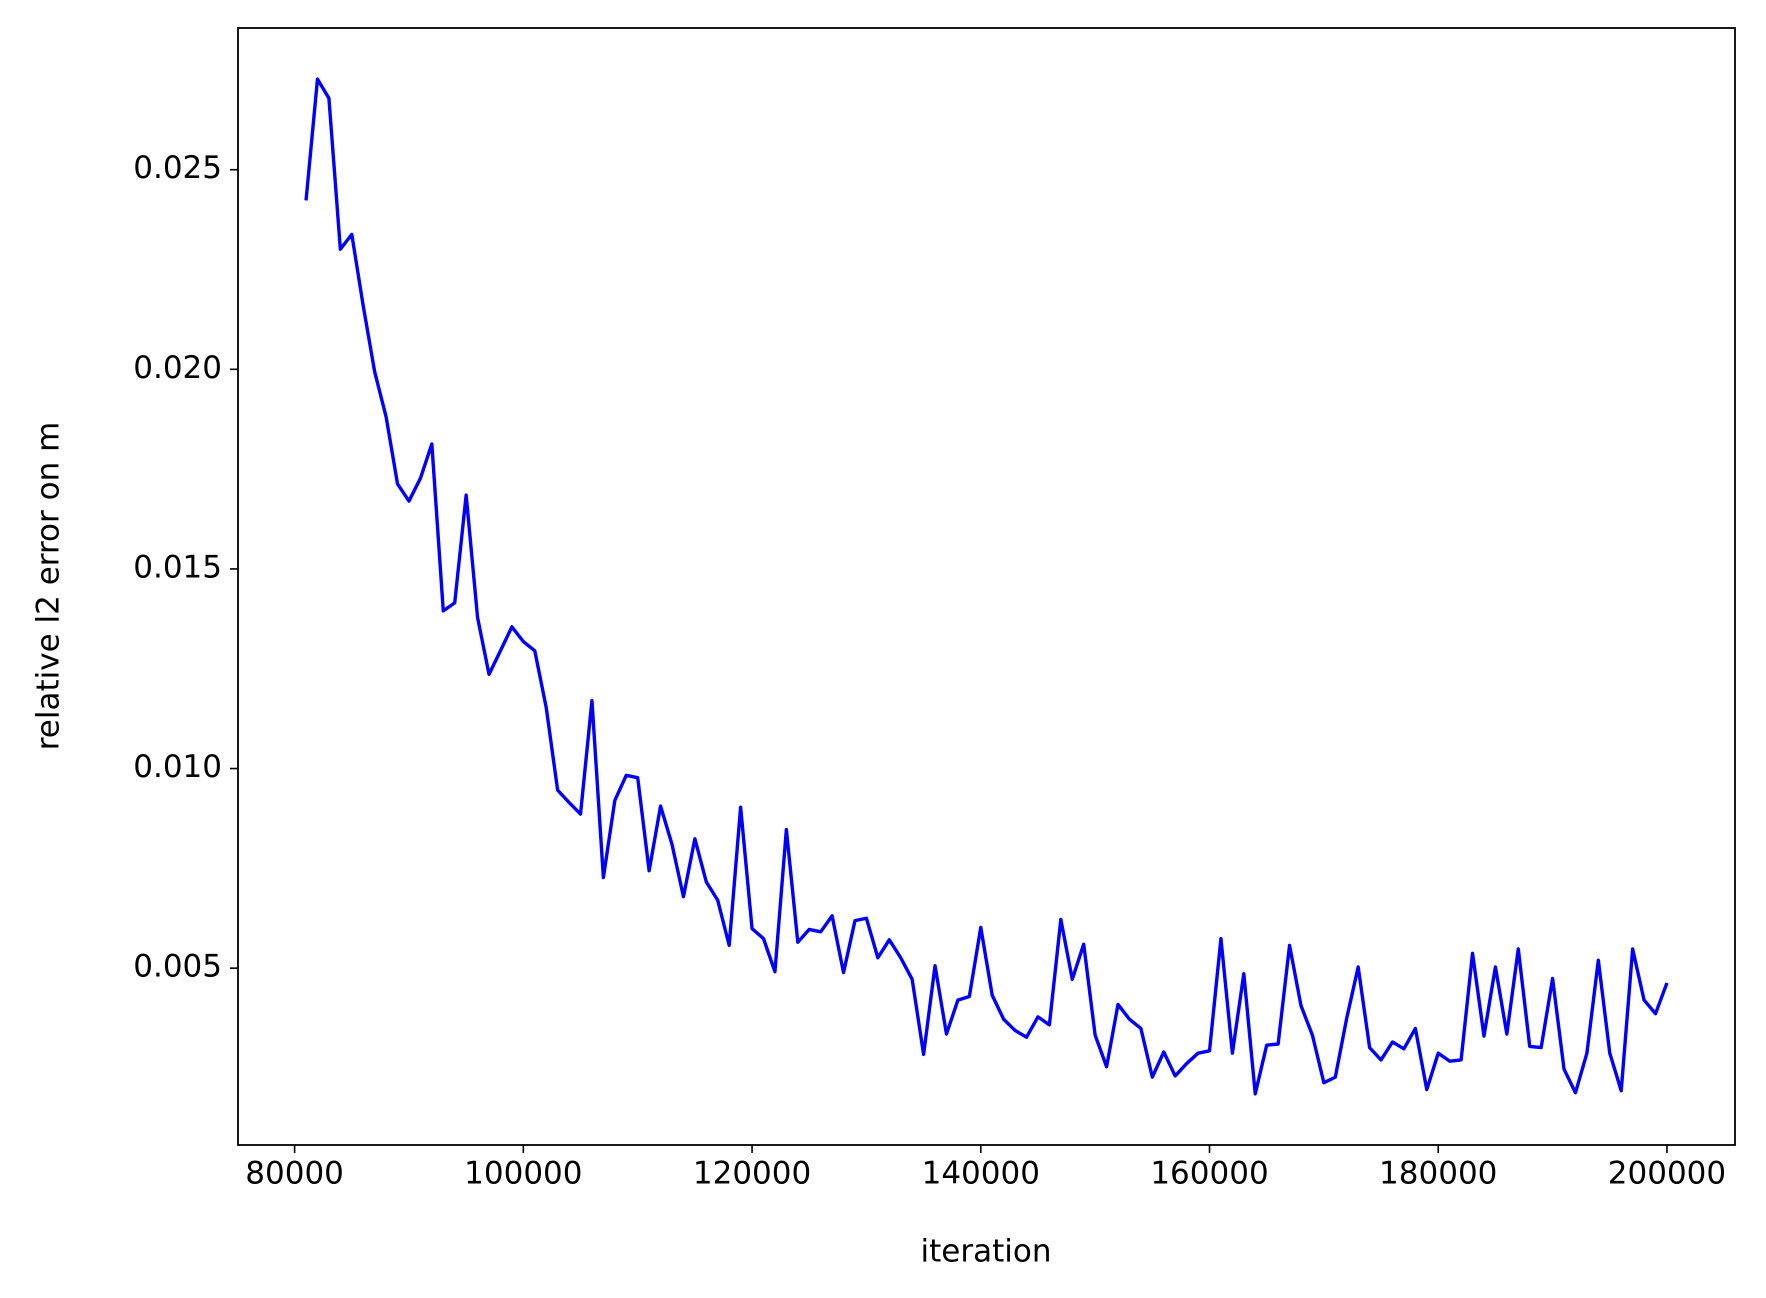 The width and height of the screenshot is (1766, 1298). Describe the element at coordinates (177, 767) in the screenshot. I see `y-tick-label: 0.010` at that location.